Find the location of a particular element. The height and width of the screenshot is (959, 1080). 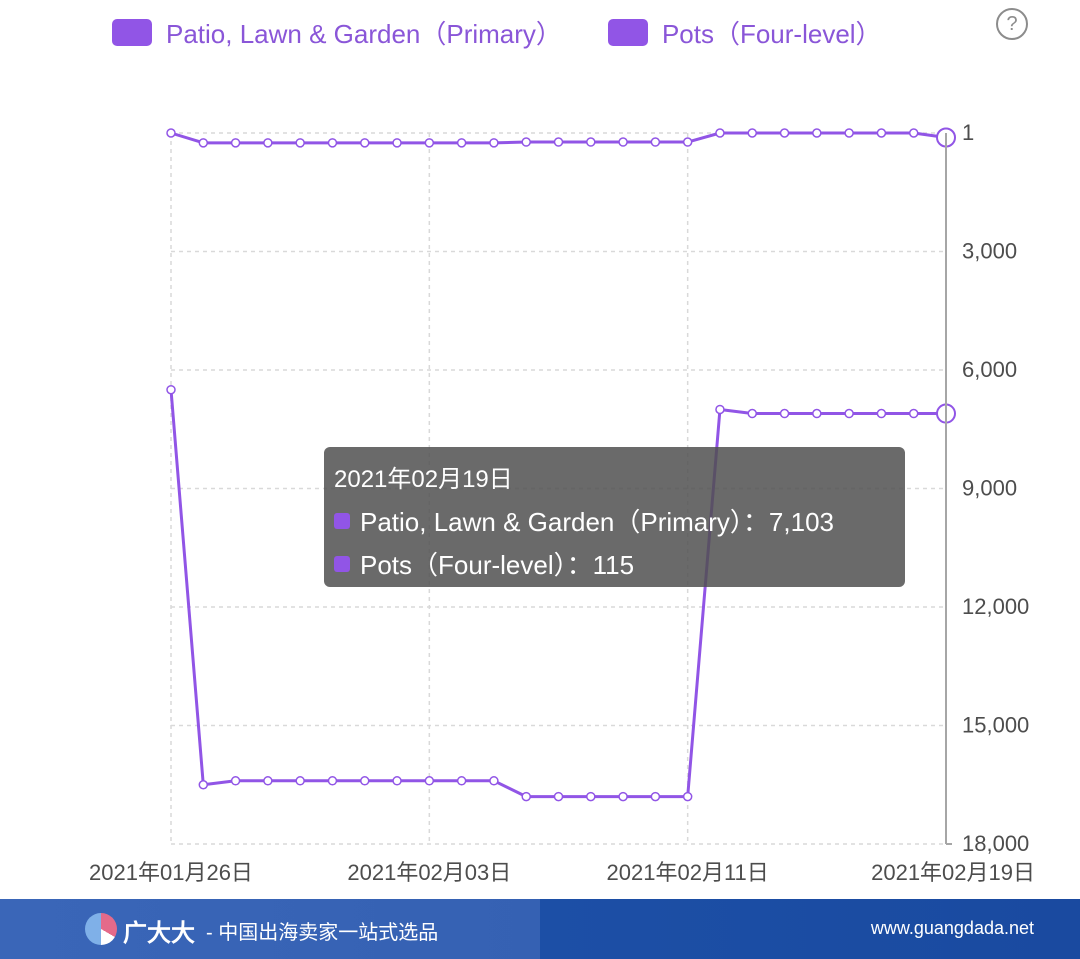

y-tick-label: 18,000 is located at coordinates (995, 843).